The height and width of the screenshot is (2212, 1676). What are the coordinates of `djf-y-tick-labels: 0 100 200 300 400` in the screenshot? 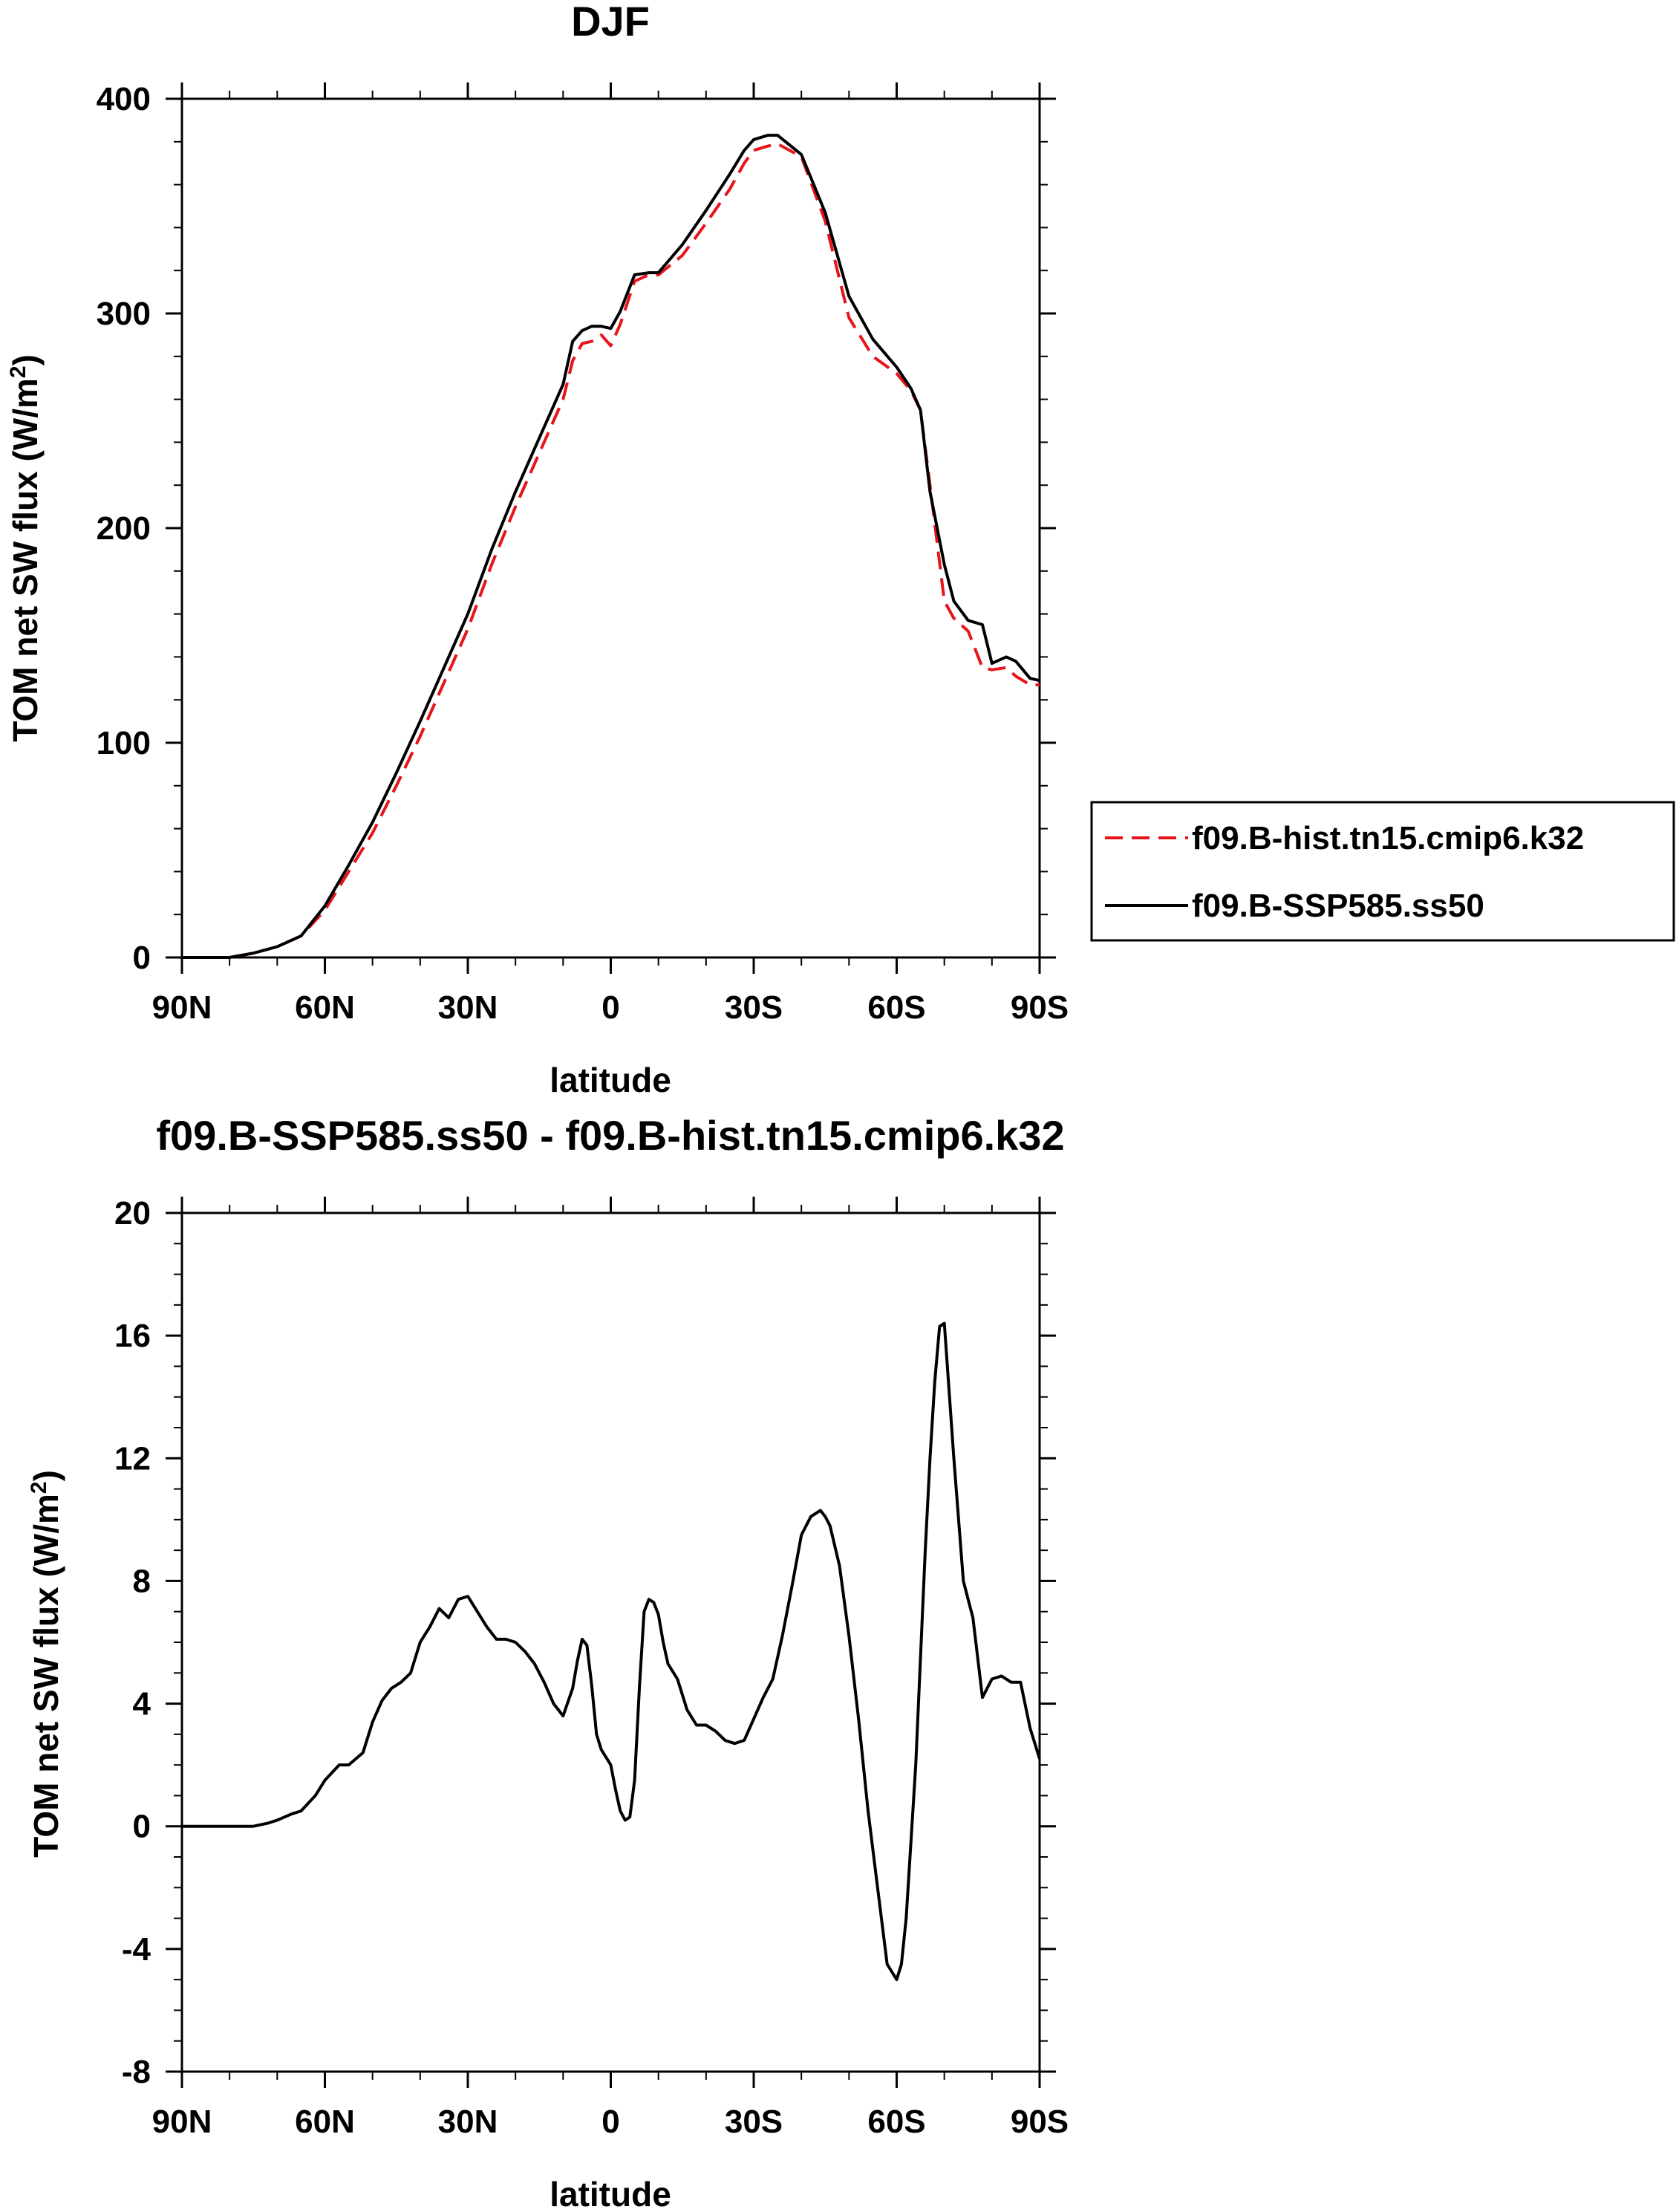 It's located at (124, 528).